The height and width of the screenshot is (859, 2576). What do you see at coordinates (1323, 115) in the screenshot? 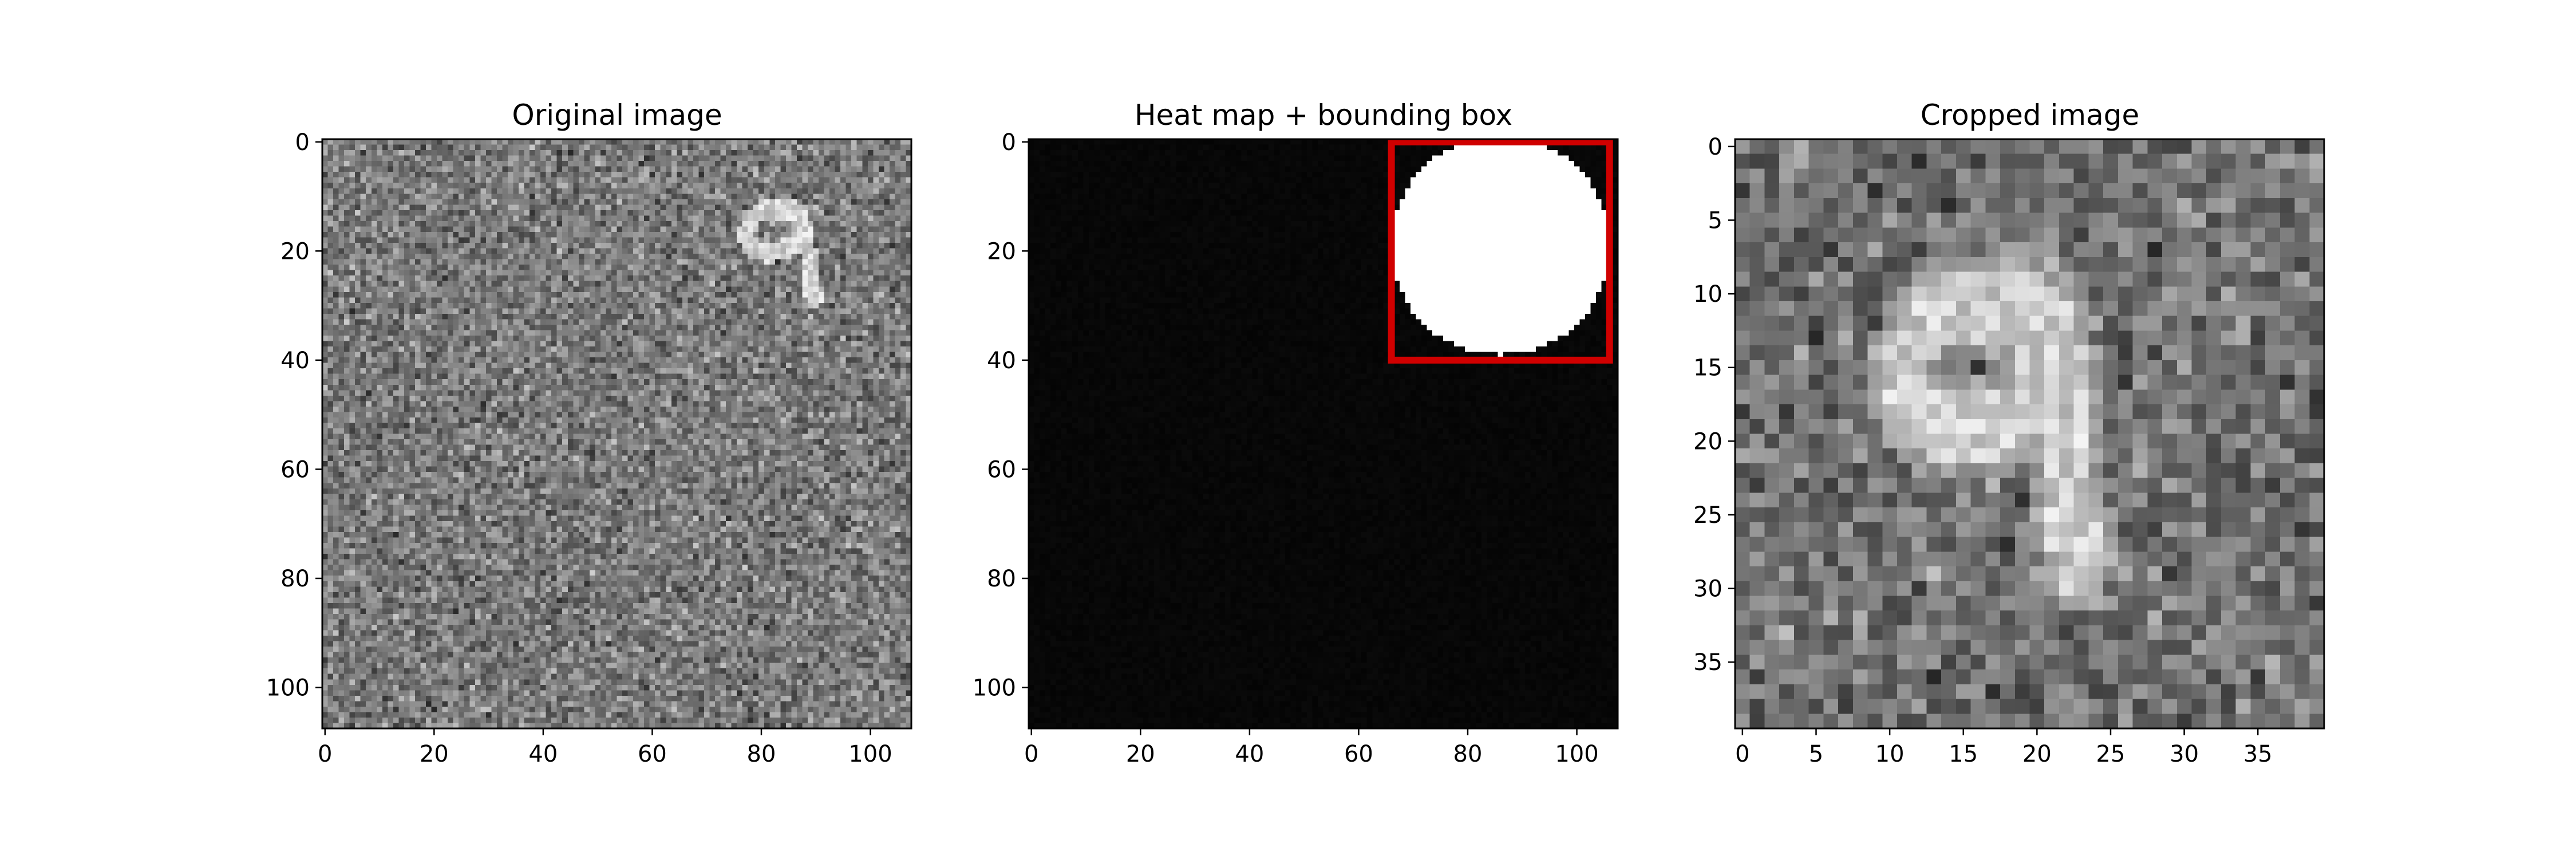
I see `panel-title-heat-map: Heat map + bounding box` at bounding box center [1323, 115].